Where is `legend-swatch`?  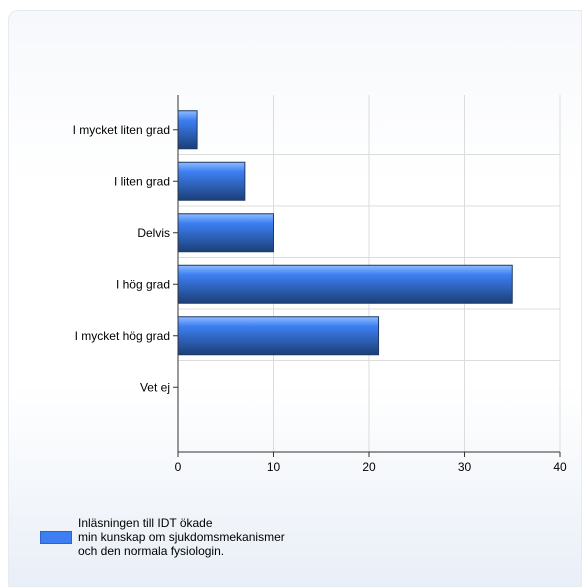 legend-swatch is located at coordinates (56, 537).